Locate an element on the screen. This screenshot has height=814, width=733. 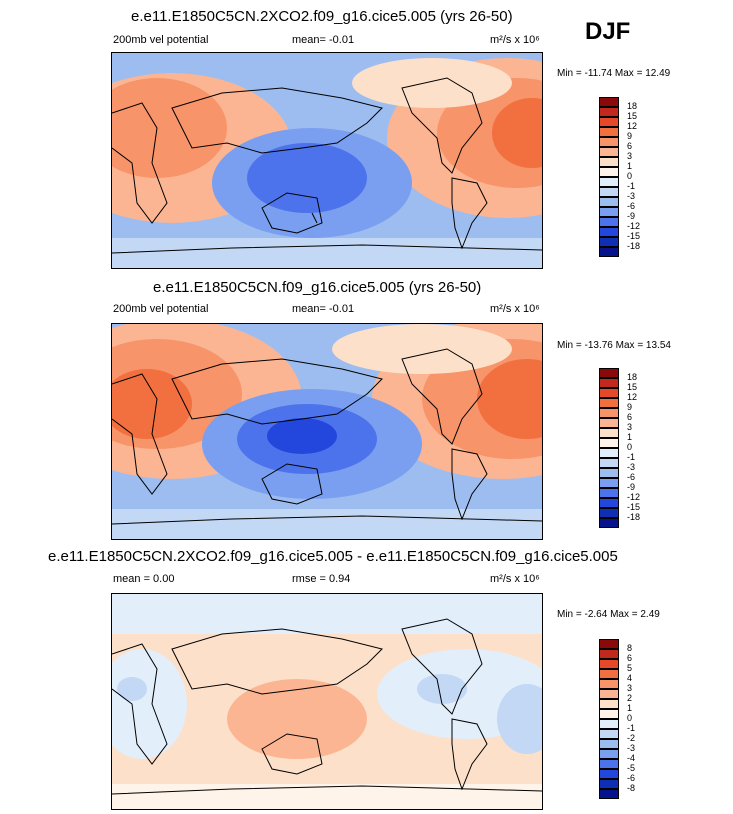
colorbar-2-tick: -9 is located at coordinates (631, 487).